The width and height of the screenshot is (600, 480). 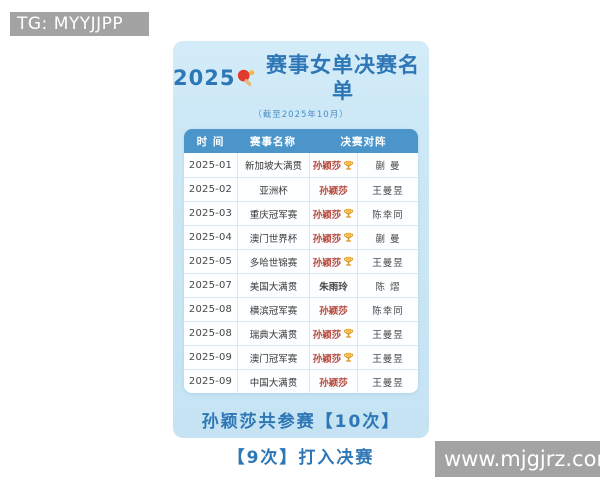 I want to click on table-row: 2025-05 多哈世锦赛 孙颖莎 王曼昱, so click(x=301, y=261).